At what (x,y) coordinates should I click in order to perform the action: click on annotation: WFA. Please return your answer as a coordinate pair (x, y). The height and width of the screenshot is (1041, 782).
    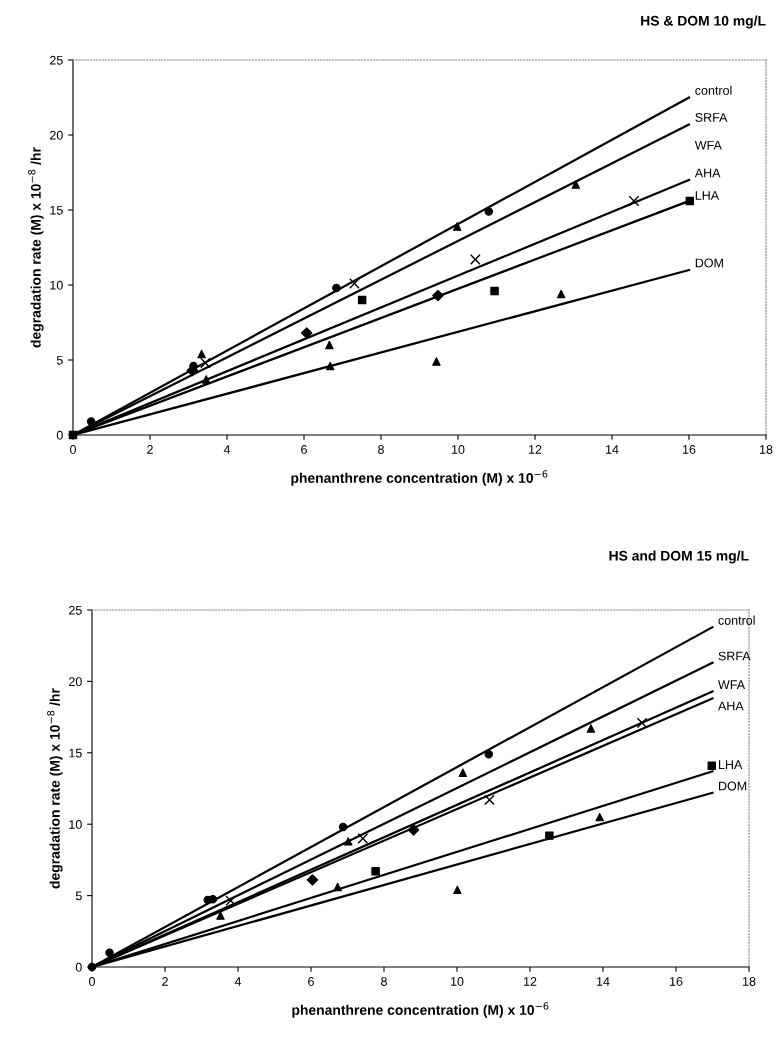
    Looking at the image, I should click on (708, 145).